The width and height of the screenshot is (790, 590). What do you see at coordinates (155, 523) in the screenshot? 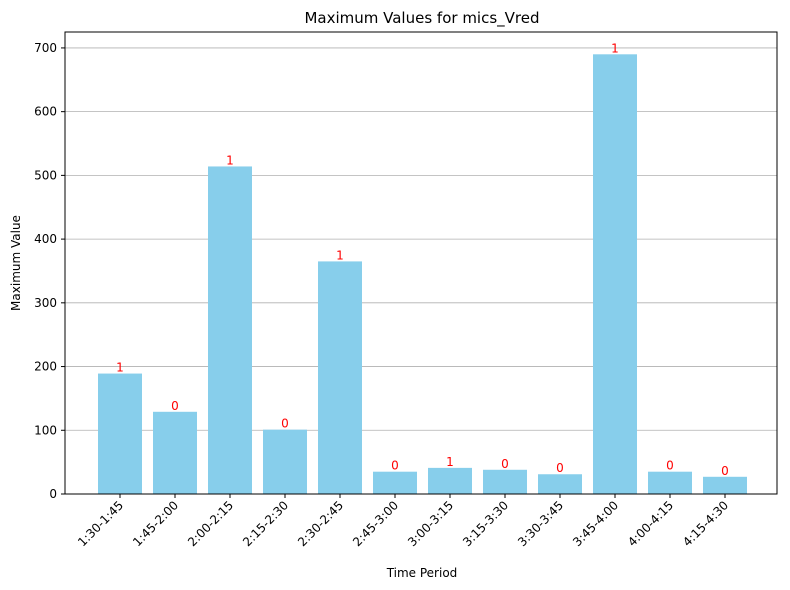
I see `x-tick-label: 1:45-2:00` at bounding box center [155, 523].